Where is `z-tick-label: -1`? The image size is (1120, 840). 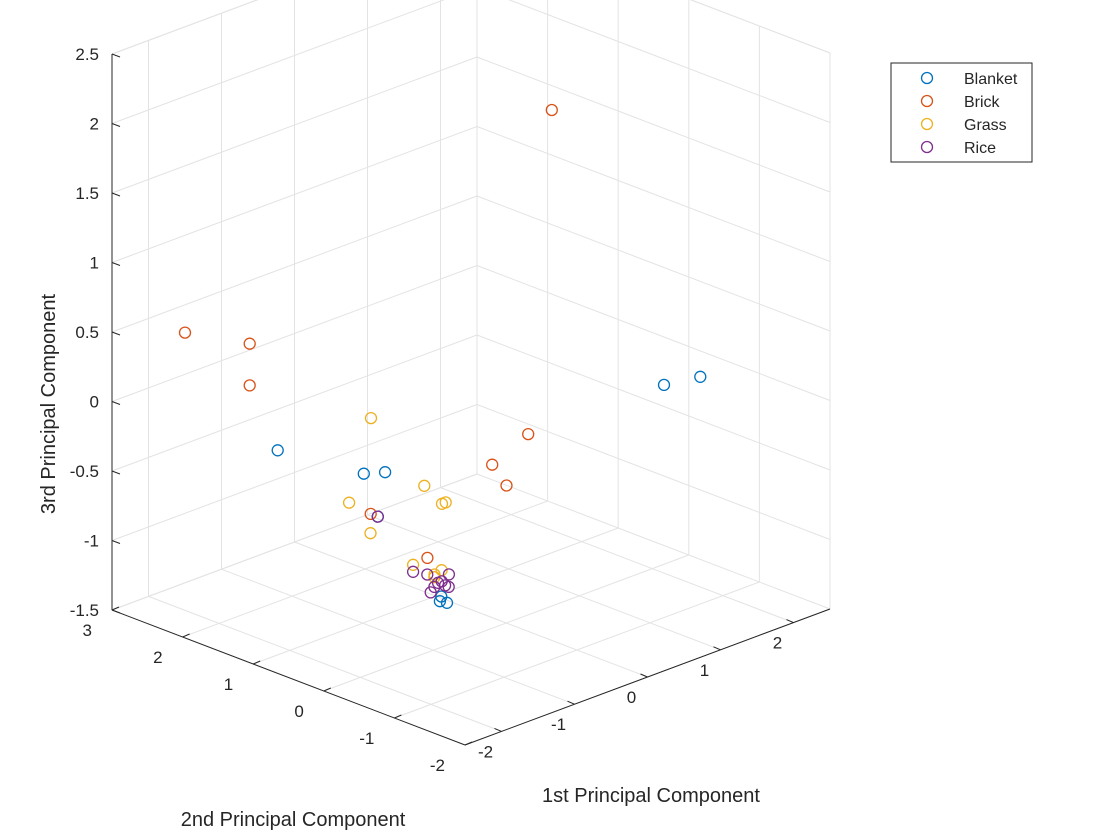
z-tick-label: -1 is located at coordinates (91, 541).